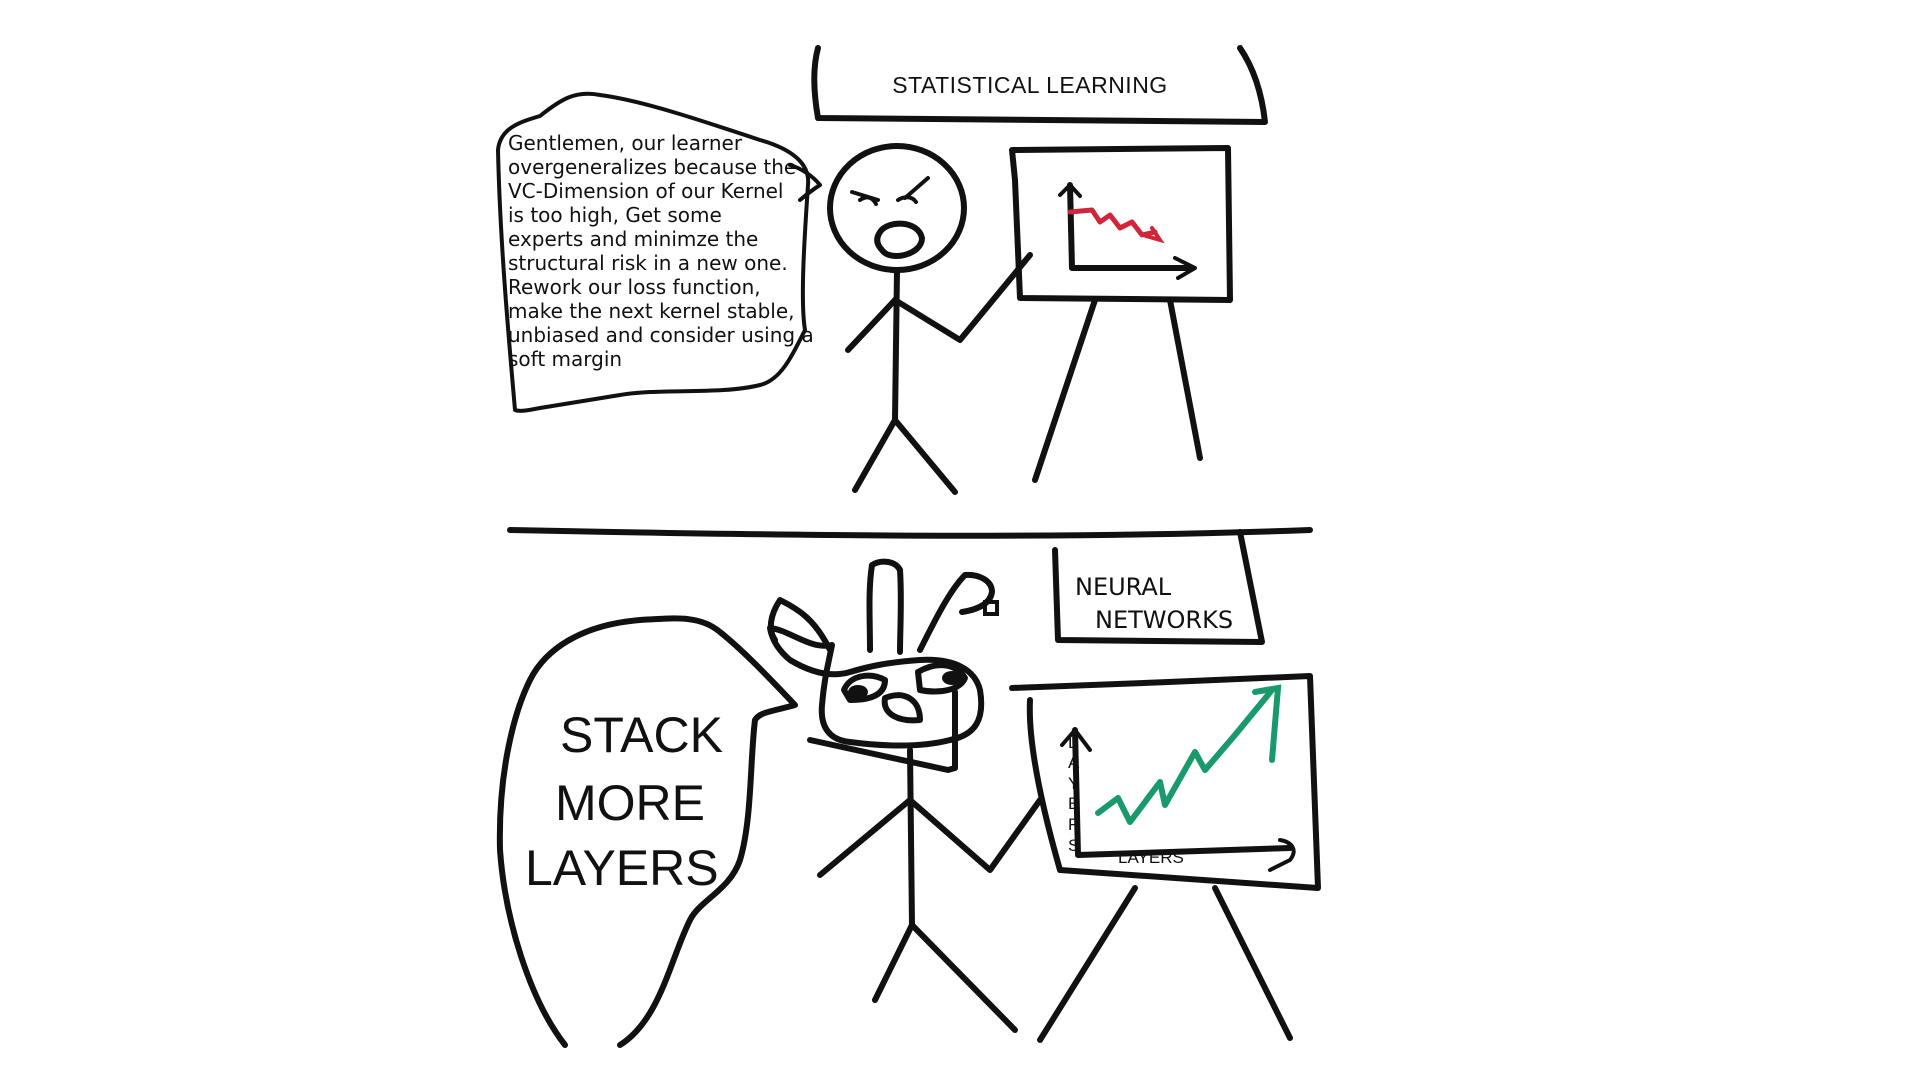 The height and width of the screenshot is (1080, 1920). Describe the element at coordinates (652, 167) in the screenshot. I see `speech-line: overgeneralizes because the` at that location.